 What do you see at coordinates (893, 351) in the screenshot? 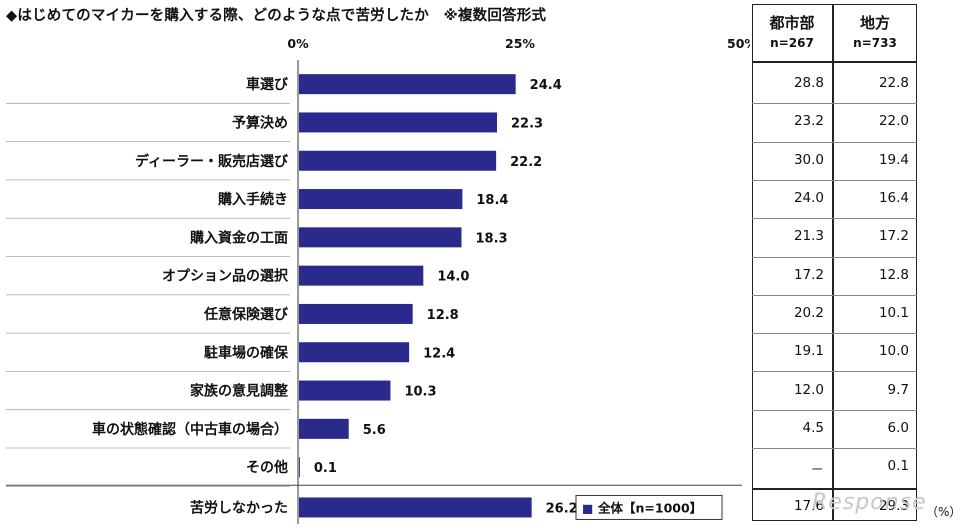
I see `rural-value-cell: 10.0` at bounding box center [893, 351].